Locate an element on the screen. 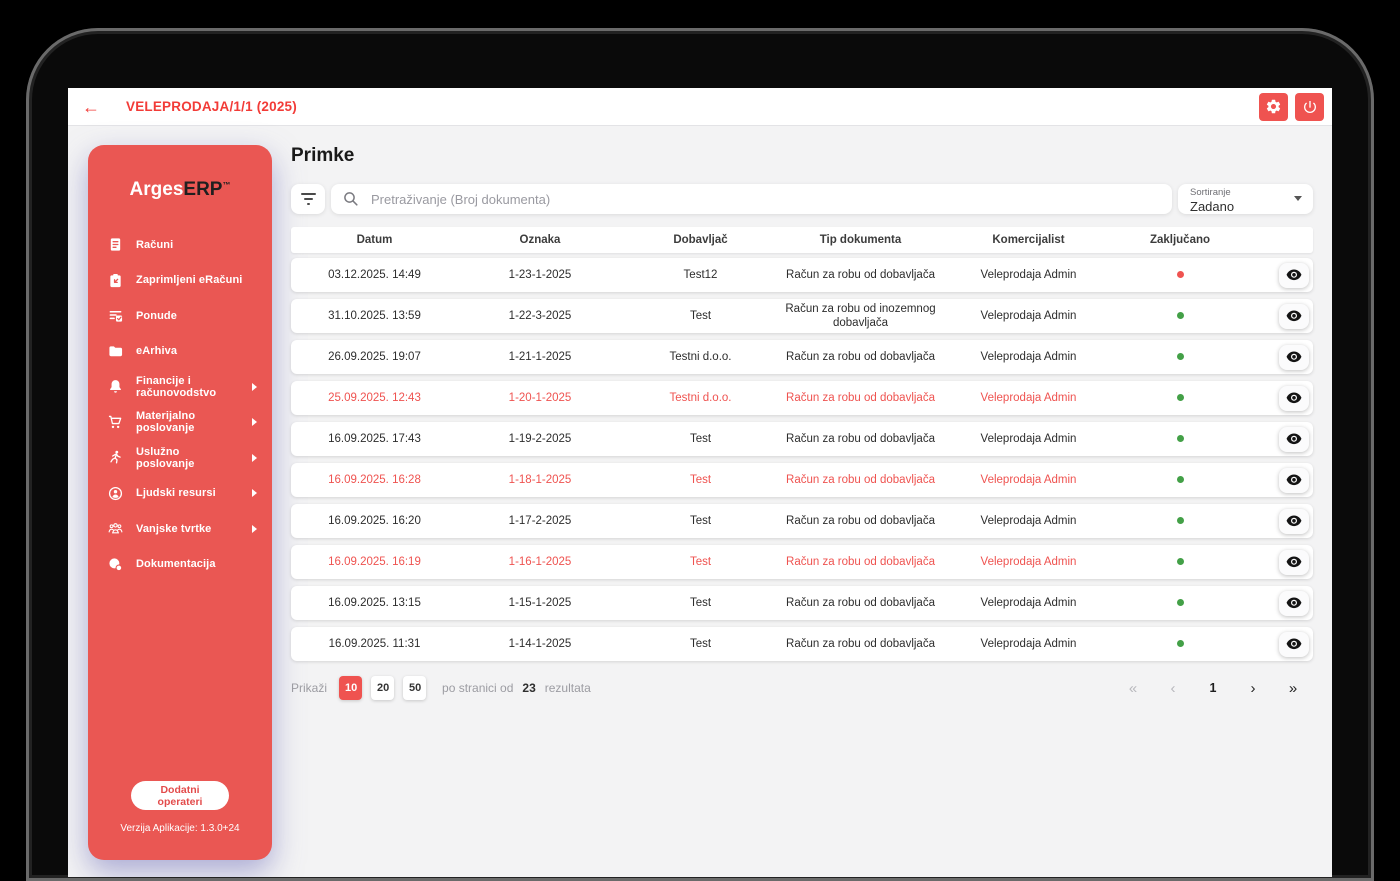  sidebar-item-ponude: Ponude is located at coordinates (180, 316).